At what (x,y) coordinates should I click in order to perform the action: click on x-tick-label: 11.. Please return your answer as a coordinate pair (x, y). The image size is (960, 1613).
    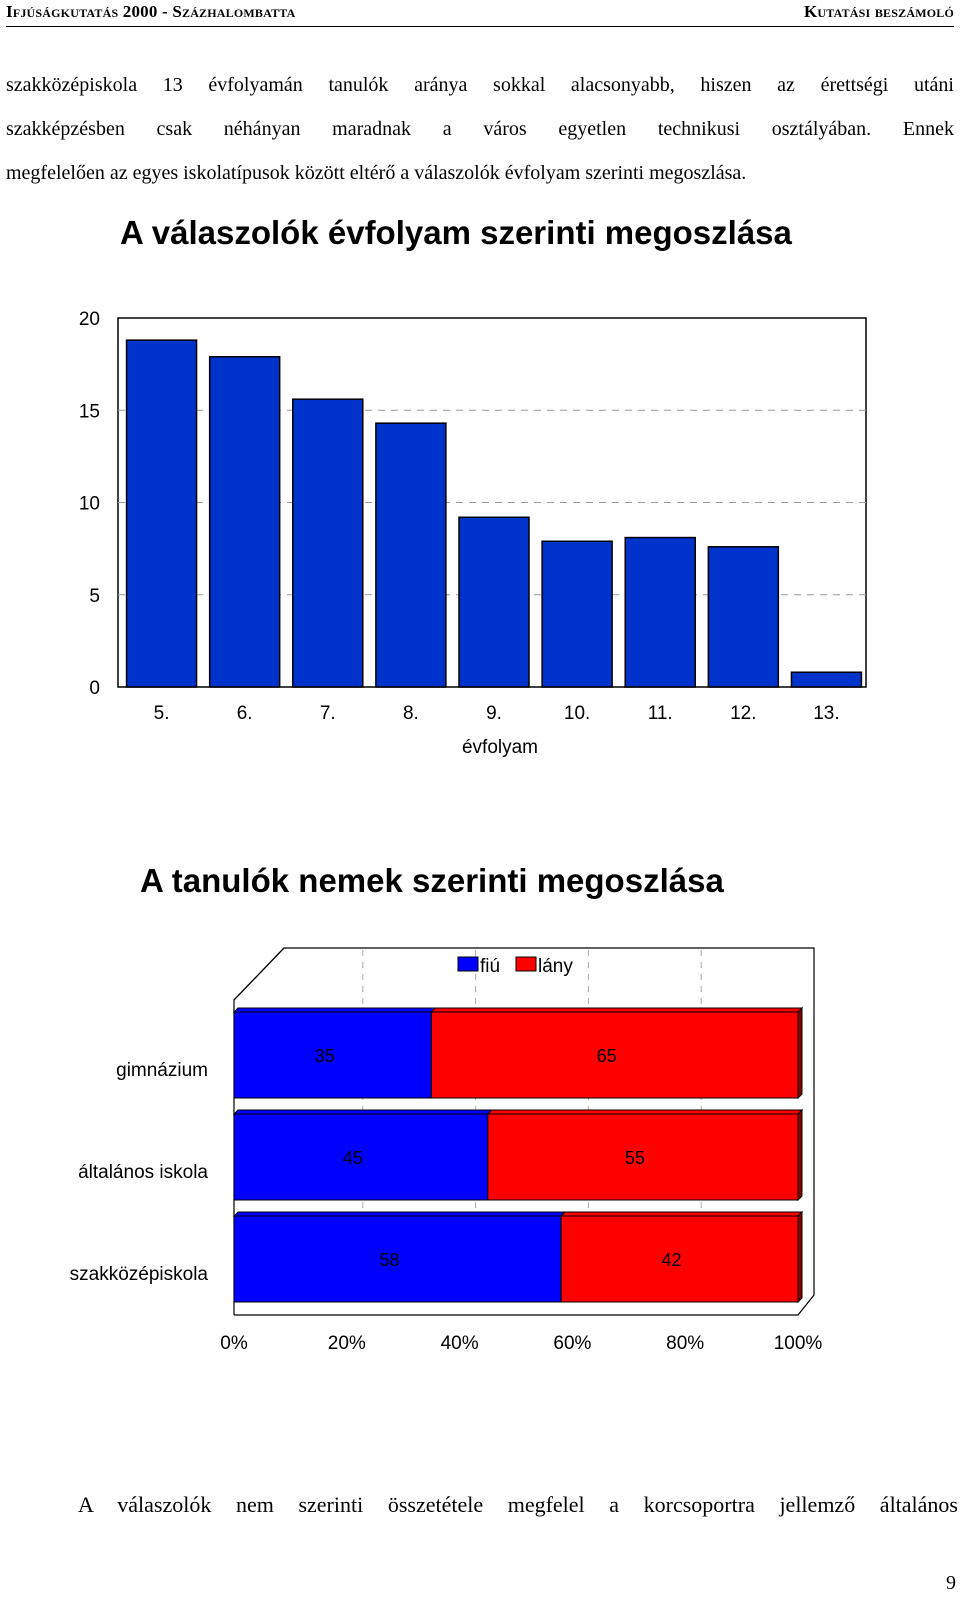
    Looking at the image, I should click on (660, 713).